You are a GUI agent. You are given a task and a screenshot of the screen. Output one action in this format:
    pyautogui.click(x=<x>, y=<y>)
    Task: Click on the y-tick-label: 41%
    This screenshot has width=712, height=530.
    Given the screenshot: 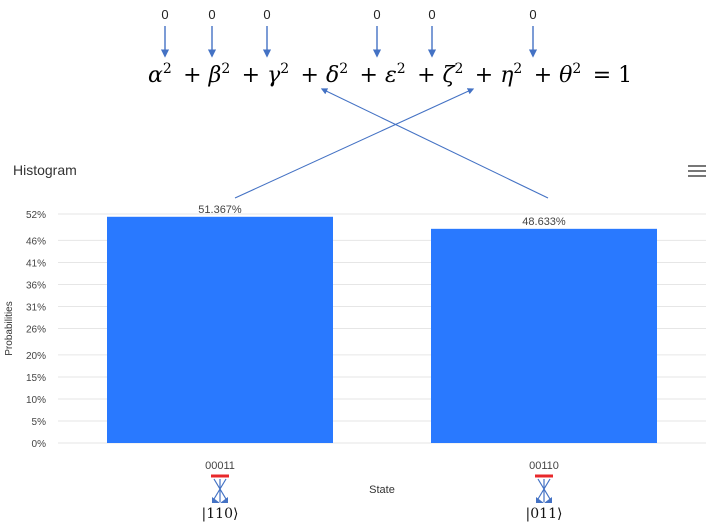 What is the action you would take?
    pyautogui.click(x=36, y=263)
    